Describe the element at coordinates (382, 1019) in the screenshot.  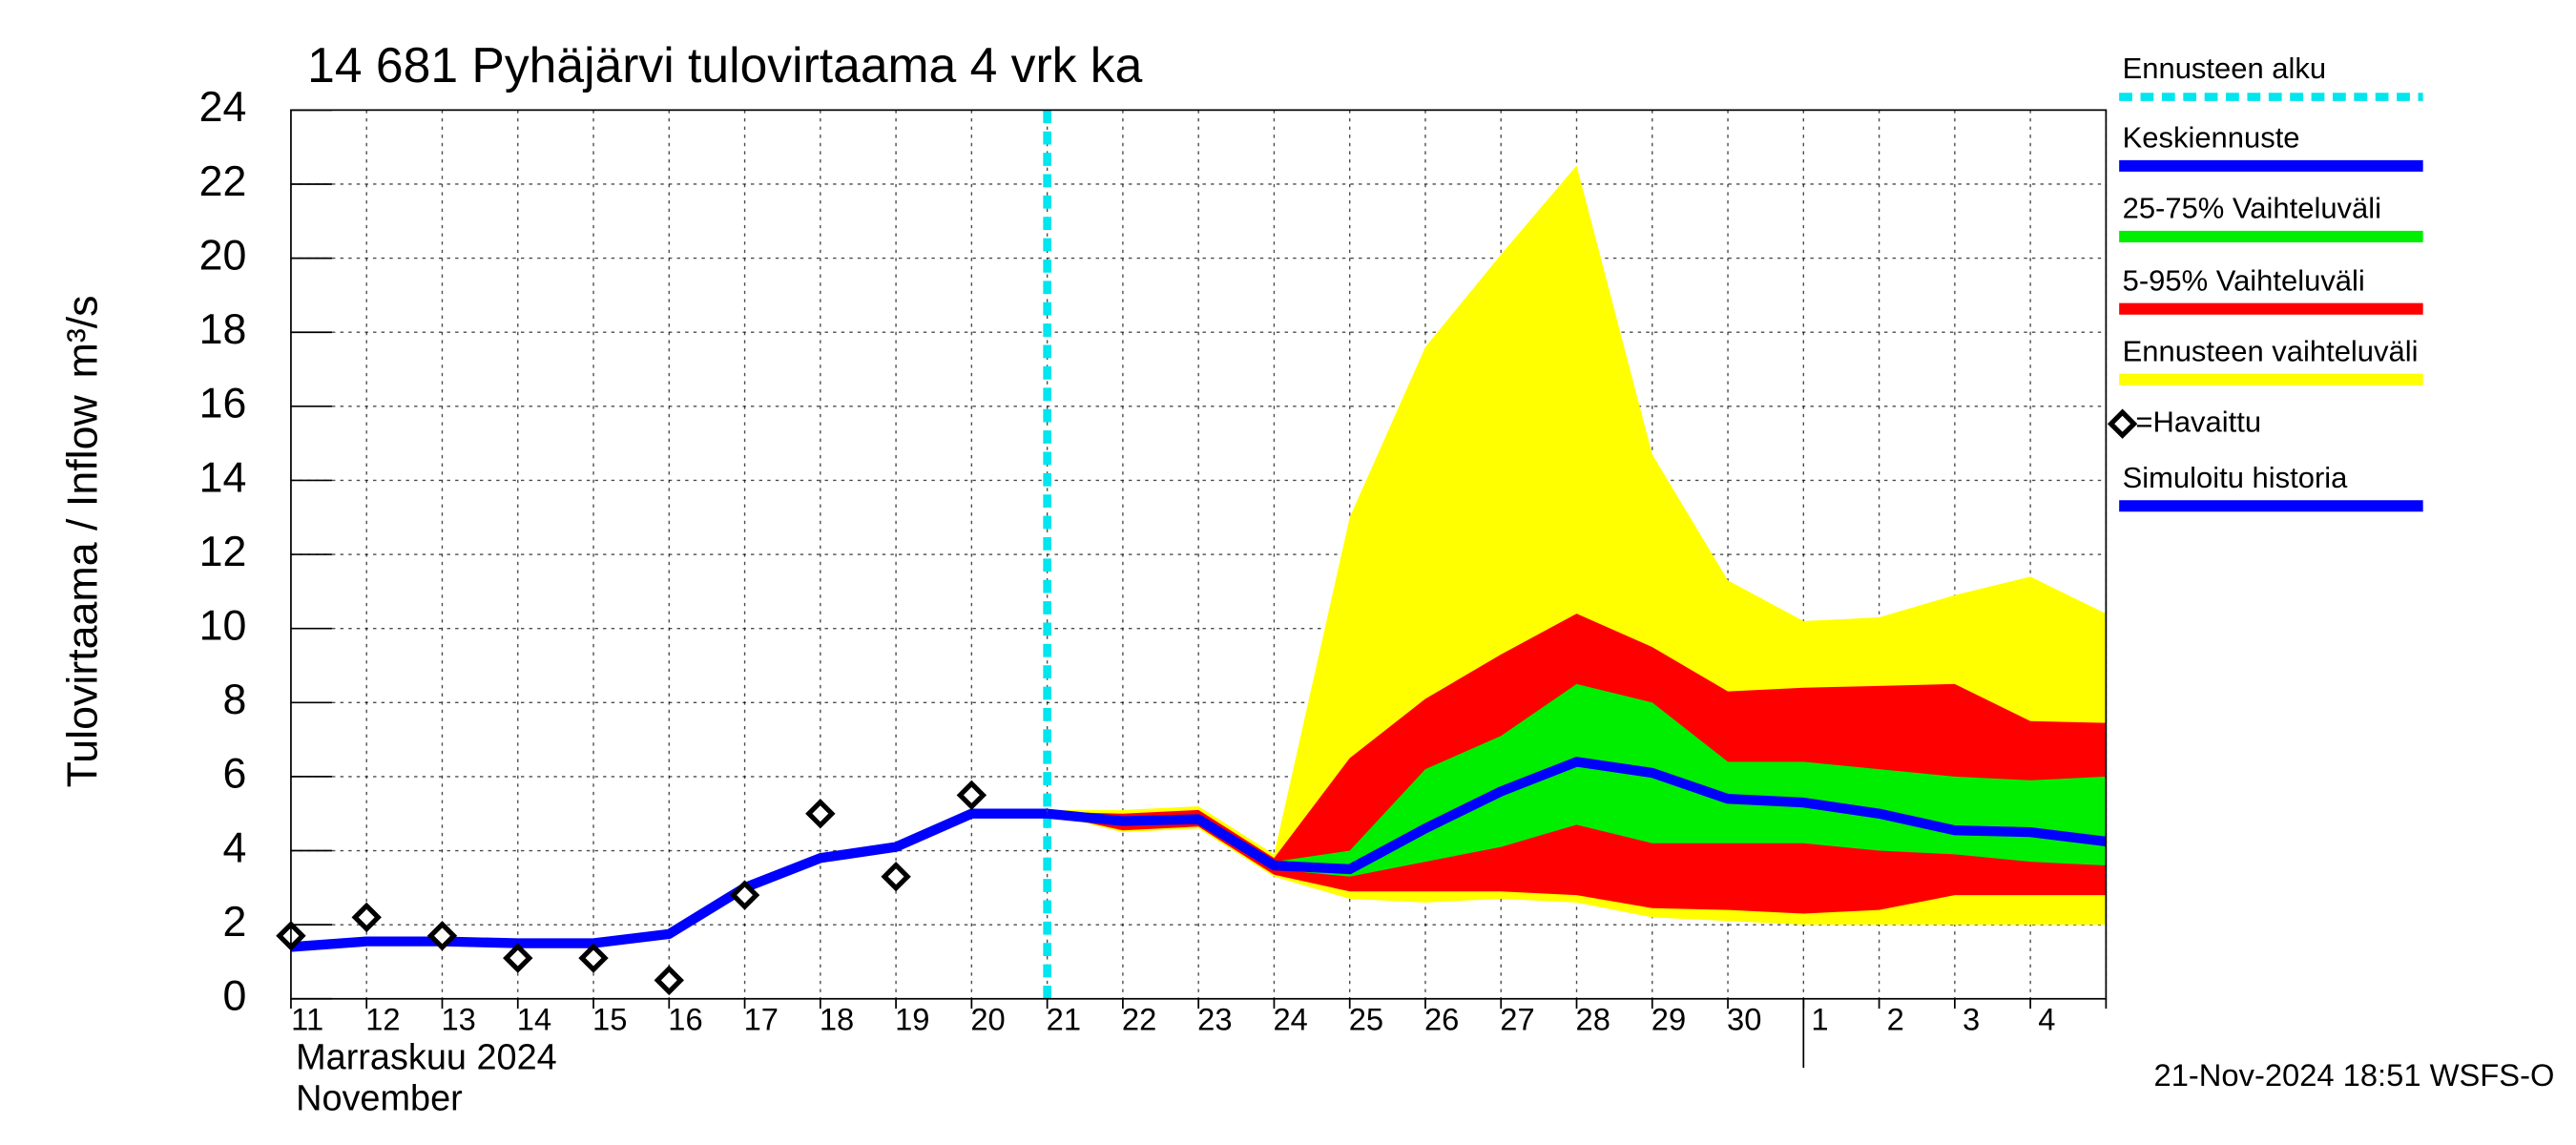
I see `x-tick-label: 12` at that location.